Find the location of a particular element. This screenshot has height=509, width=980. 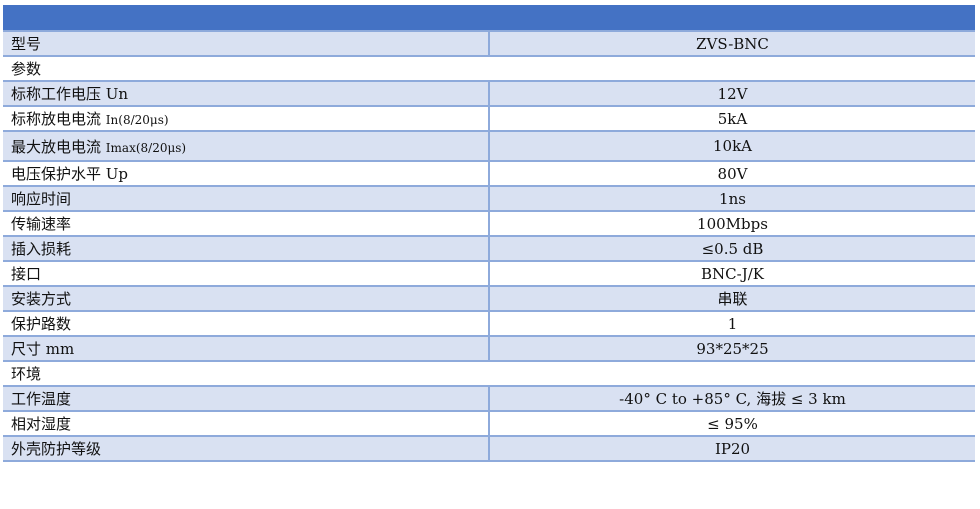

section-row: 环境 is located at coordinates (489, 373).